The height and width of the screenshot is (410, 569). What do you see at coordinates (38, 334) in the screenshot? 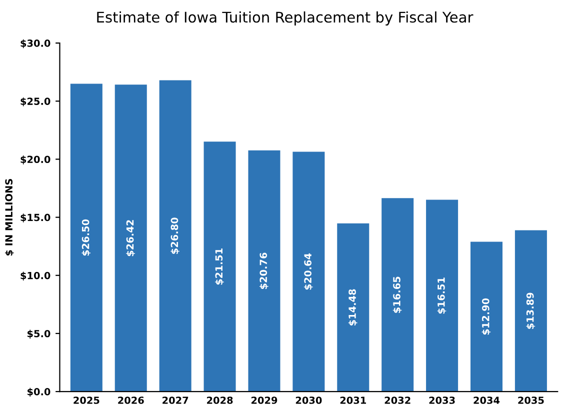
I see `y-tick-label: $5.0` at bounding box center [38, 334].